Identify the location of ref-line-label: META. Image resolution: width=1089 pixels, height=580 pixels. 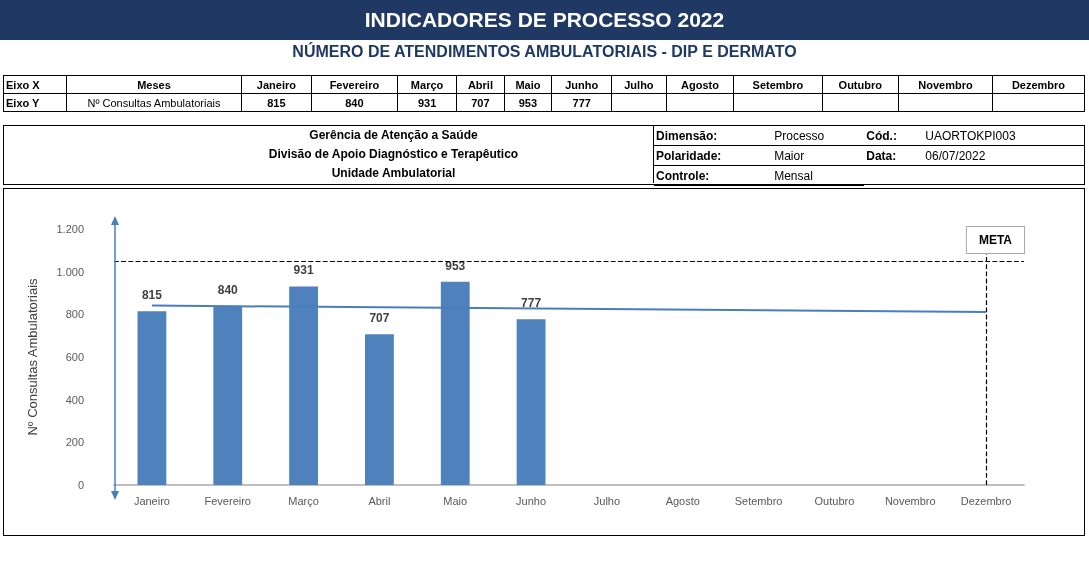
(995, 240).